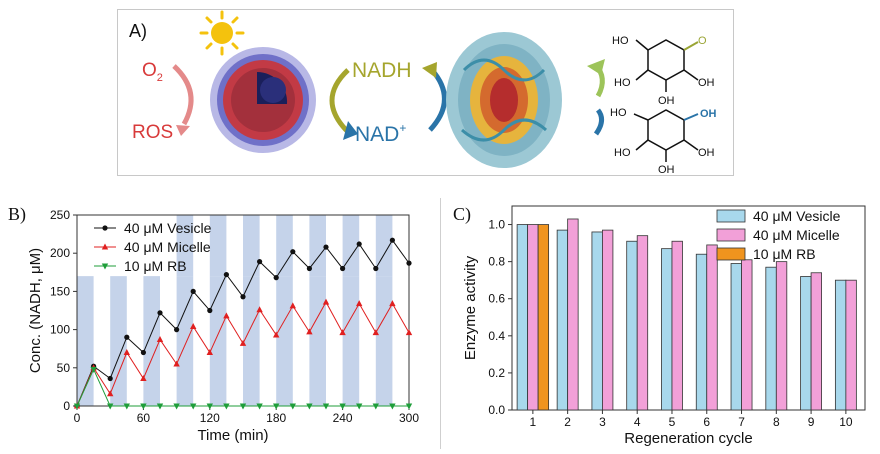 Image resolution: width=880 pixels, height=454 pixels. I want to click on green-arrowhead-icon, so click(596, 67).